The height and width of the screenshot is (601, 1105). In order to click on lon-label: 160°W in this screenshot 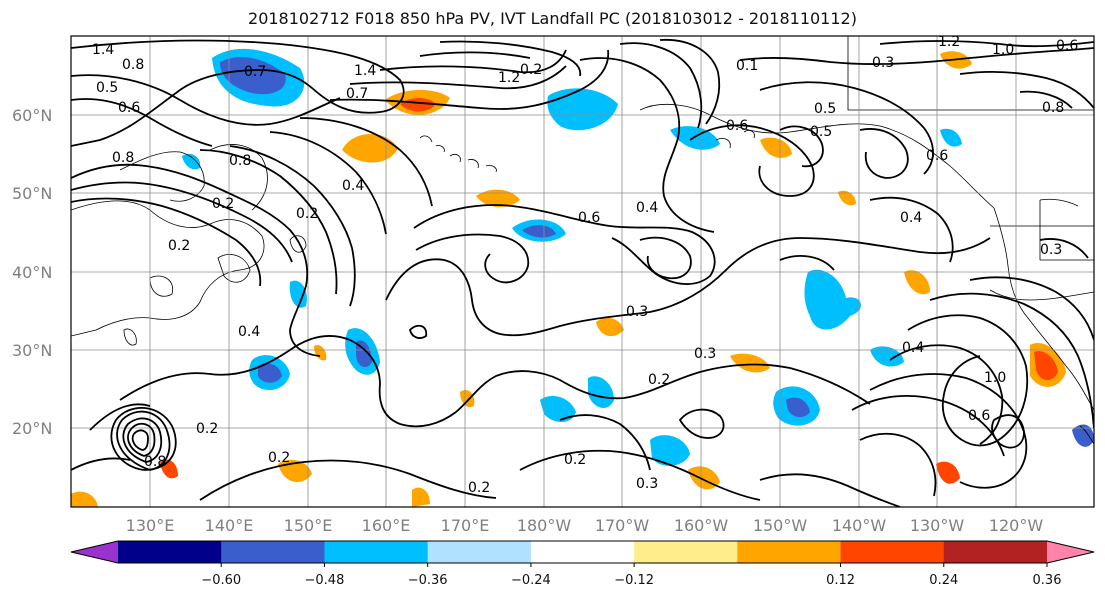, I will do `click(701, 525)`.